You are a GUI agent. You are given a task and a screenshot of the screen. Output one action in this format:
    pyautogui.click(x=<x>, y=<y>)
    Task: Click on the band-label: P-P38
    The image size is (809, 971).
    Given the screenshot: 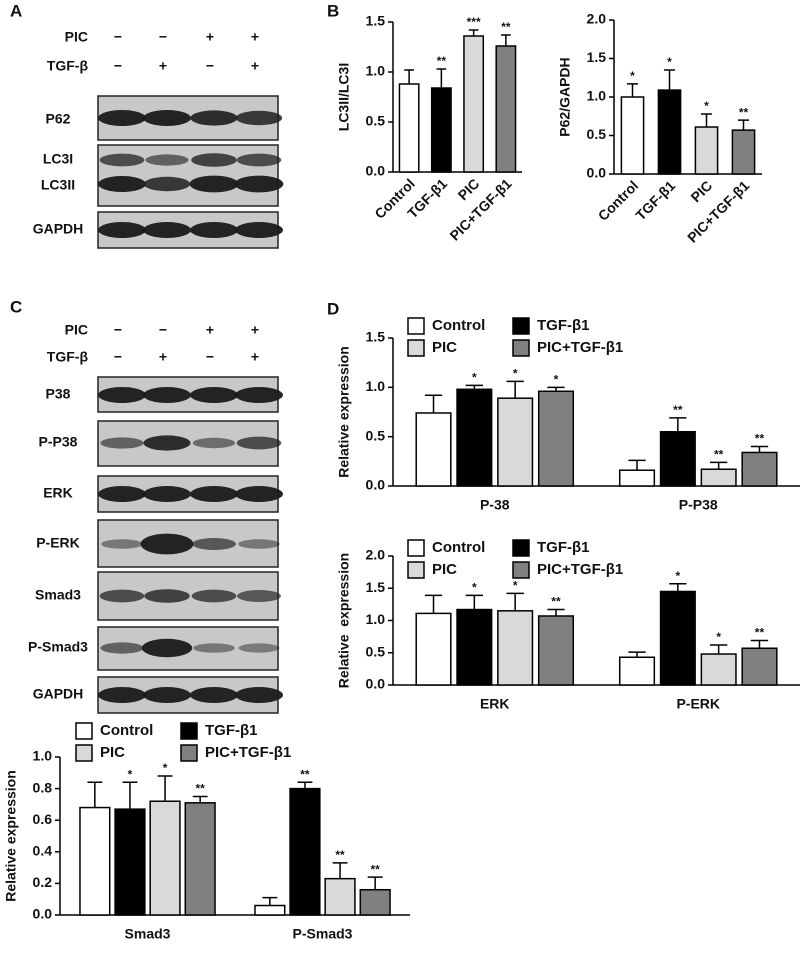 What is the action you would take?
    pyautogui.click(x=58, y=442)
    